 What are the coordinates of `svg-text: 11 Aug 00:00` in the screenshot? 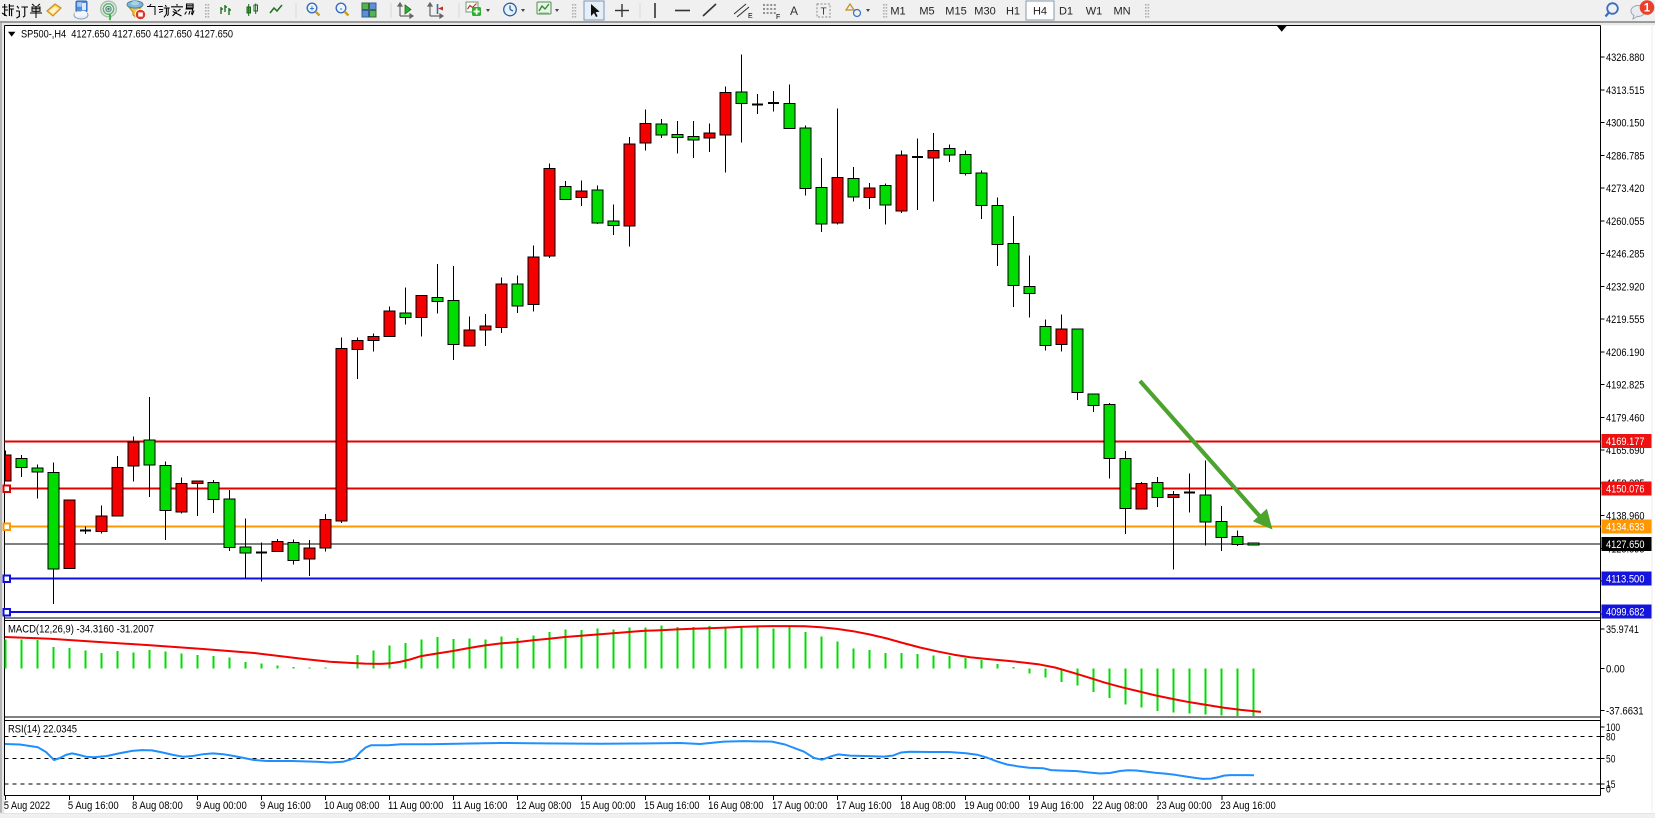 It's located at (415, 806).